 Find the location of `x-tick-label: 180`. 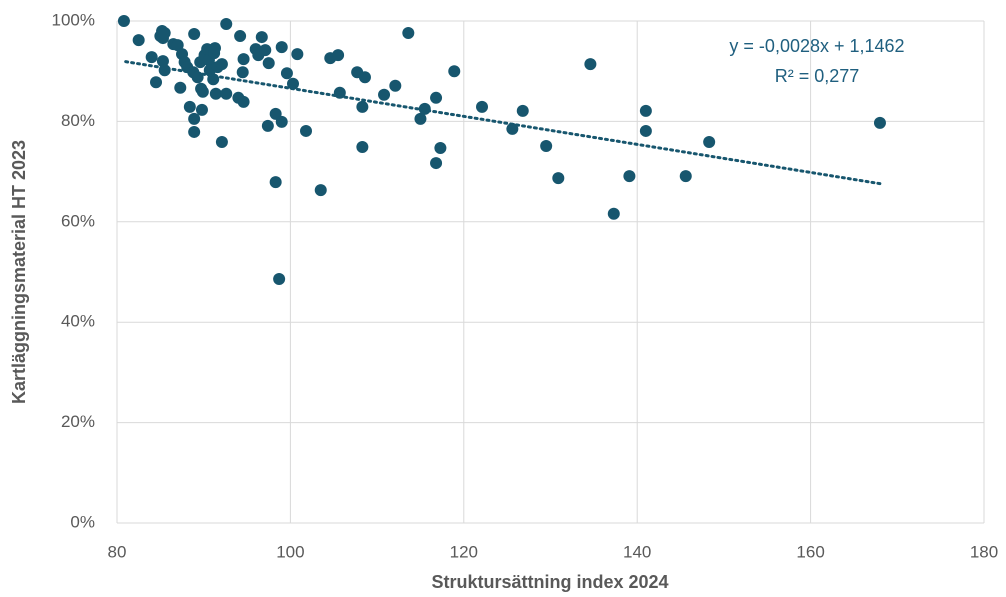

x-tick-label: 180 is located at coordinates (984, 551).